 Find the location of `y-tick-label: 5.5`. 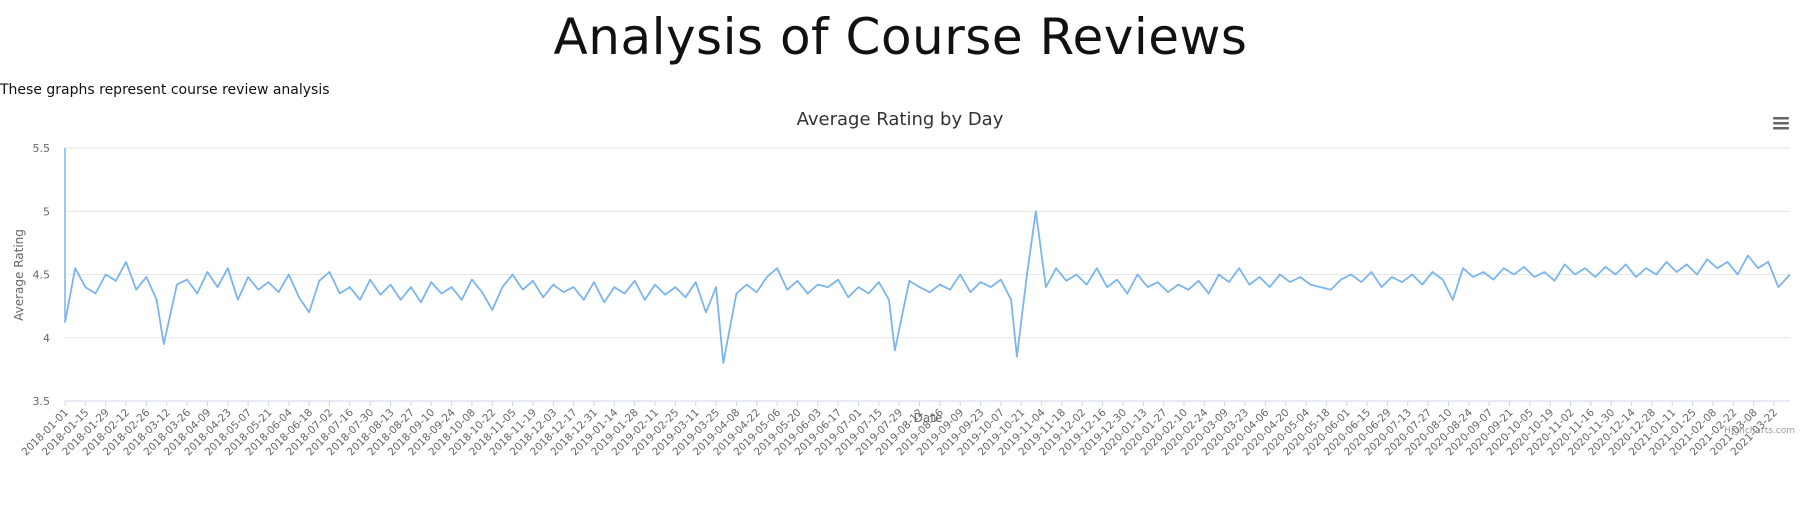

y-tick-label: 5.5 is located at coordinates (42, 148).